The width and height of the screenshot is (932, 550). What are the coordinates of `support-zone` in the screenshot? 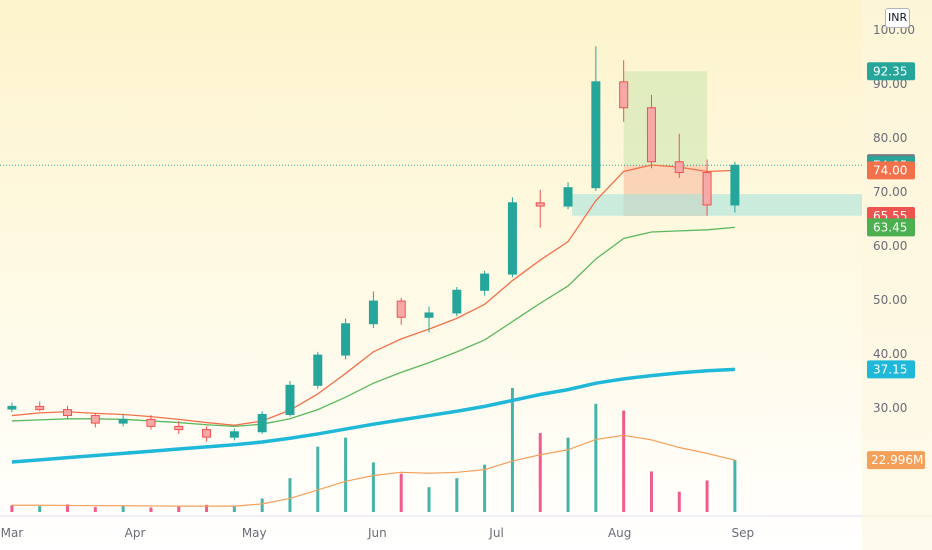 It's located at (717, 205).